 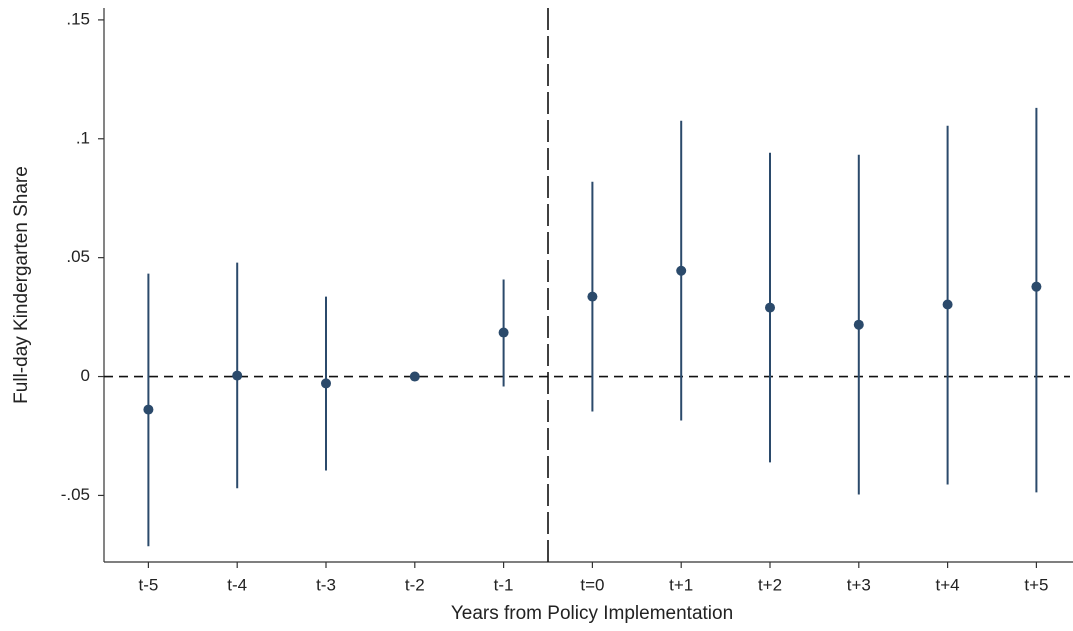 I want to click on y-tick-label: 0, so click(x=85, y=375).